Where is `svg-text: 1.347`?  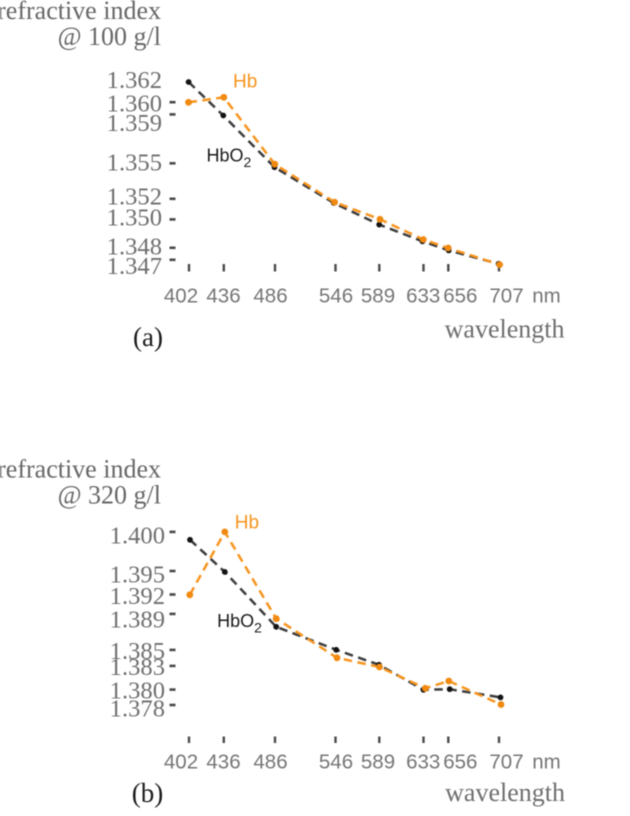
svg-text: 1.347 is located at coordinates (134, 266).